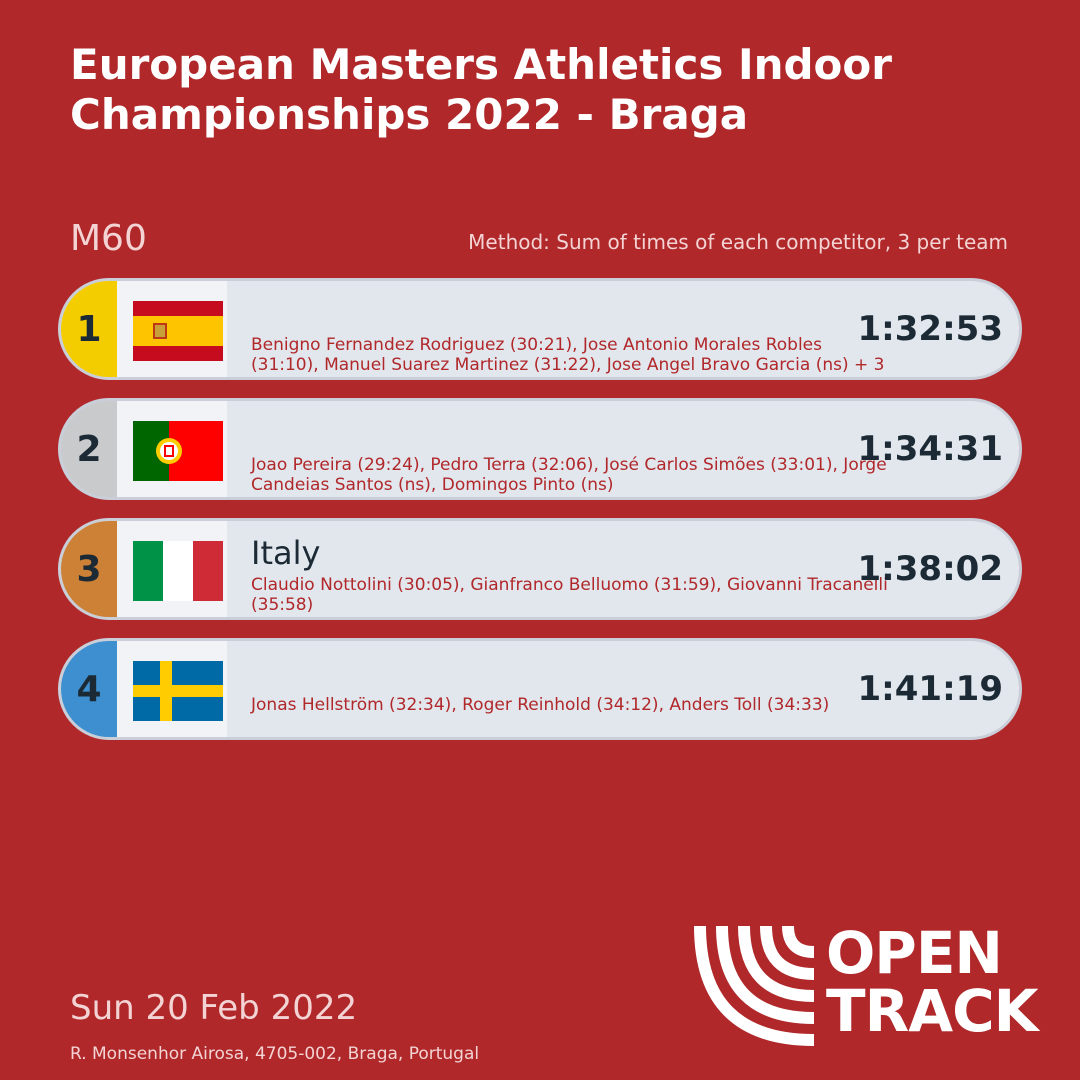 Image resolution: width=1080 pixels, height=1080 pixels. I want to click on country-name: Italy, so click(286, 553).